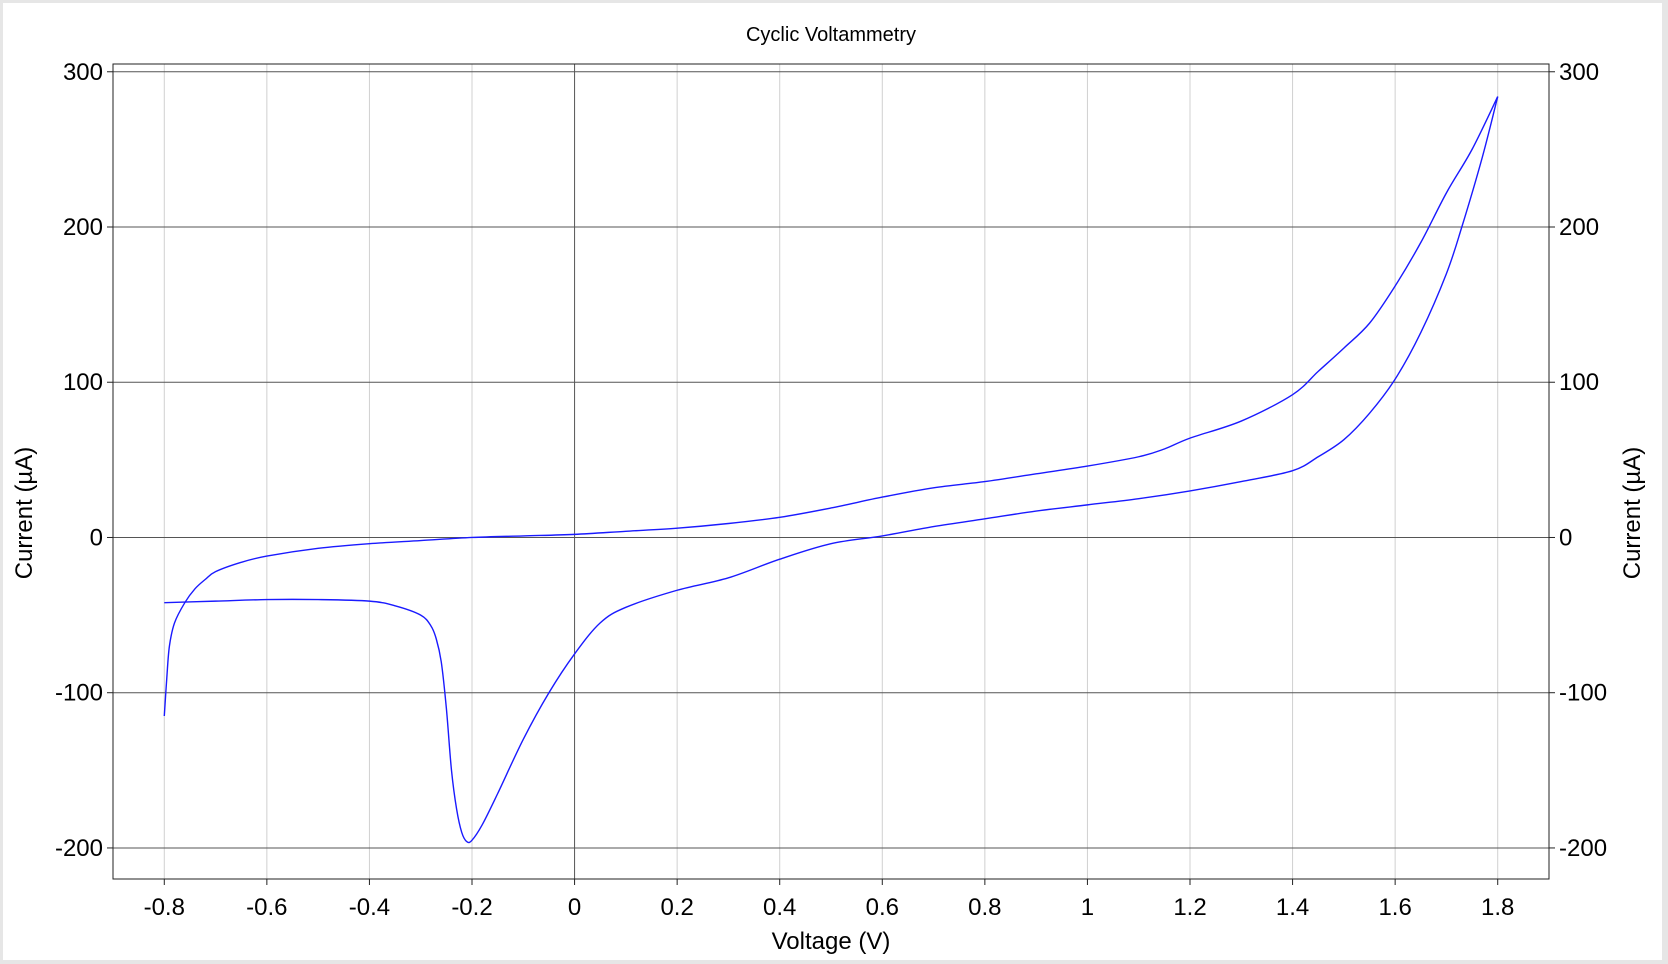  Describe the element at coordinates (83, 382) in the screenshot. I see `y-tick-label-left: 100` at that location.